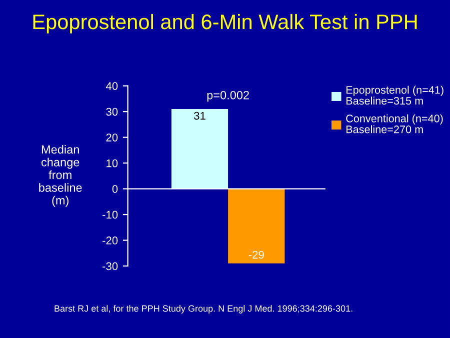 The width and height of the screenshot is (450, 338). What do you see at coordinates (115, 189) in the screenshot?
I see `y-tick-label: 0` at bounding box center [115, 189].